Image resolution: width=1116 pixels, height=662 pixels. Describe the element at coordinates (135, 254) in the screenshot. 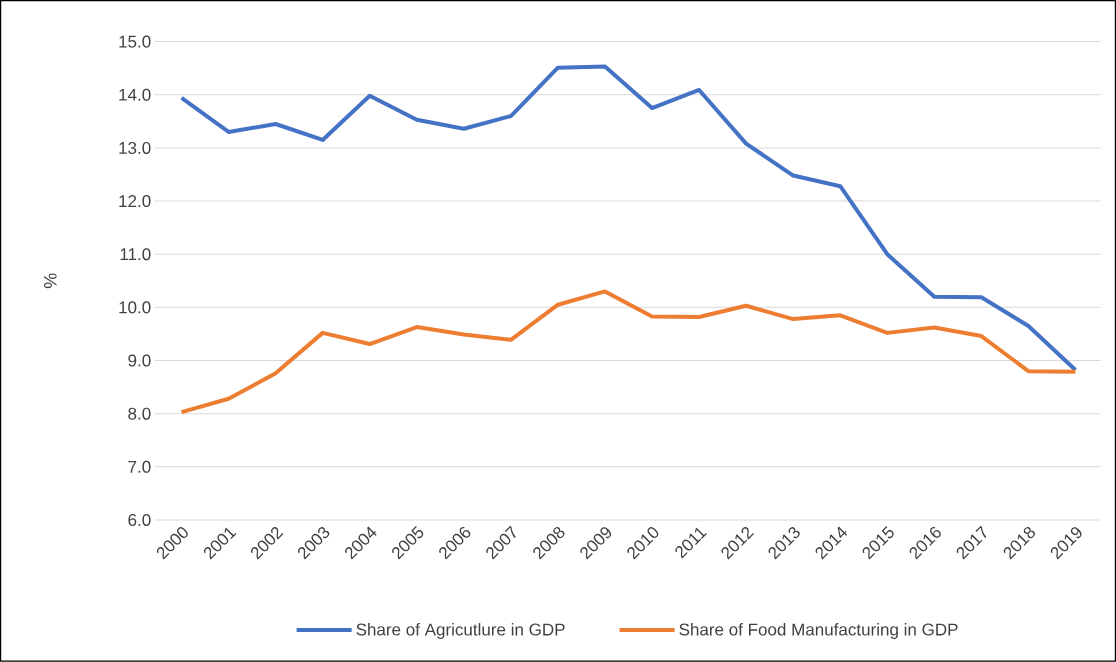

I see `y-tick-label: 11.0` at that location.